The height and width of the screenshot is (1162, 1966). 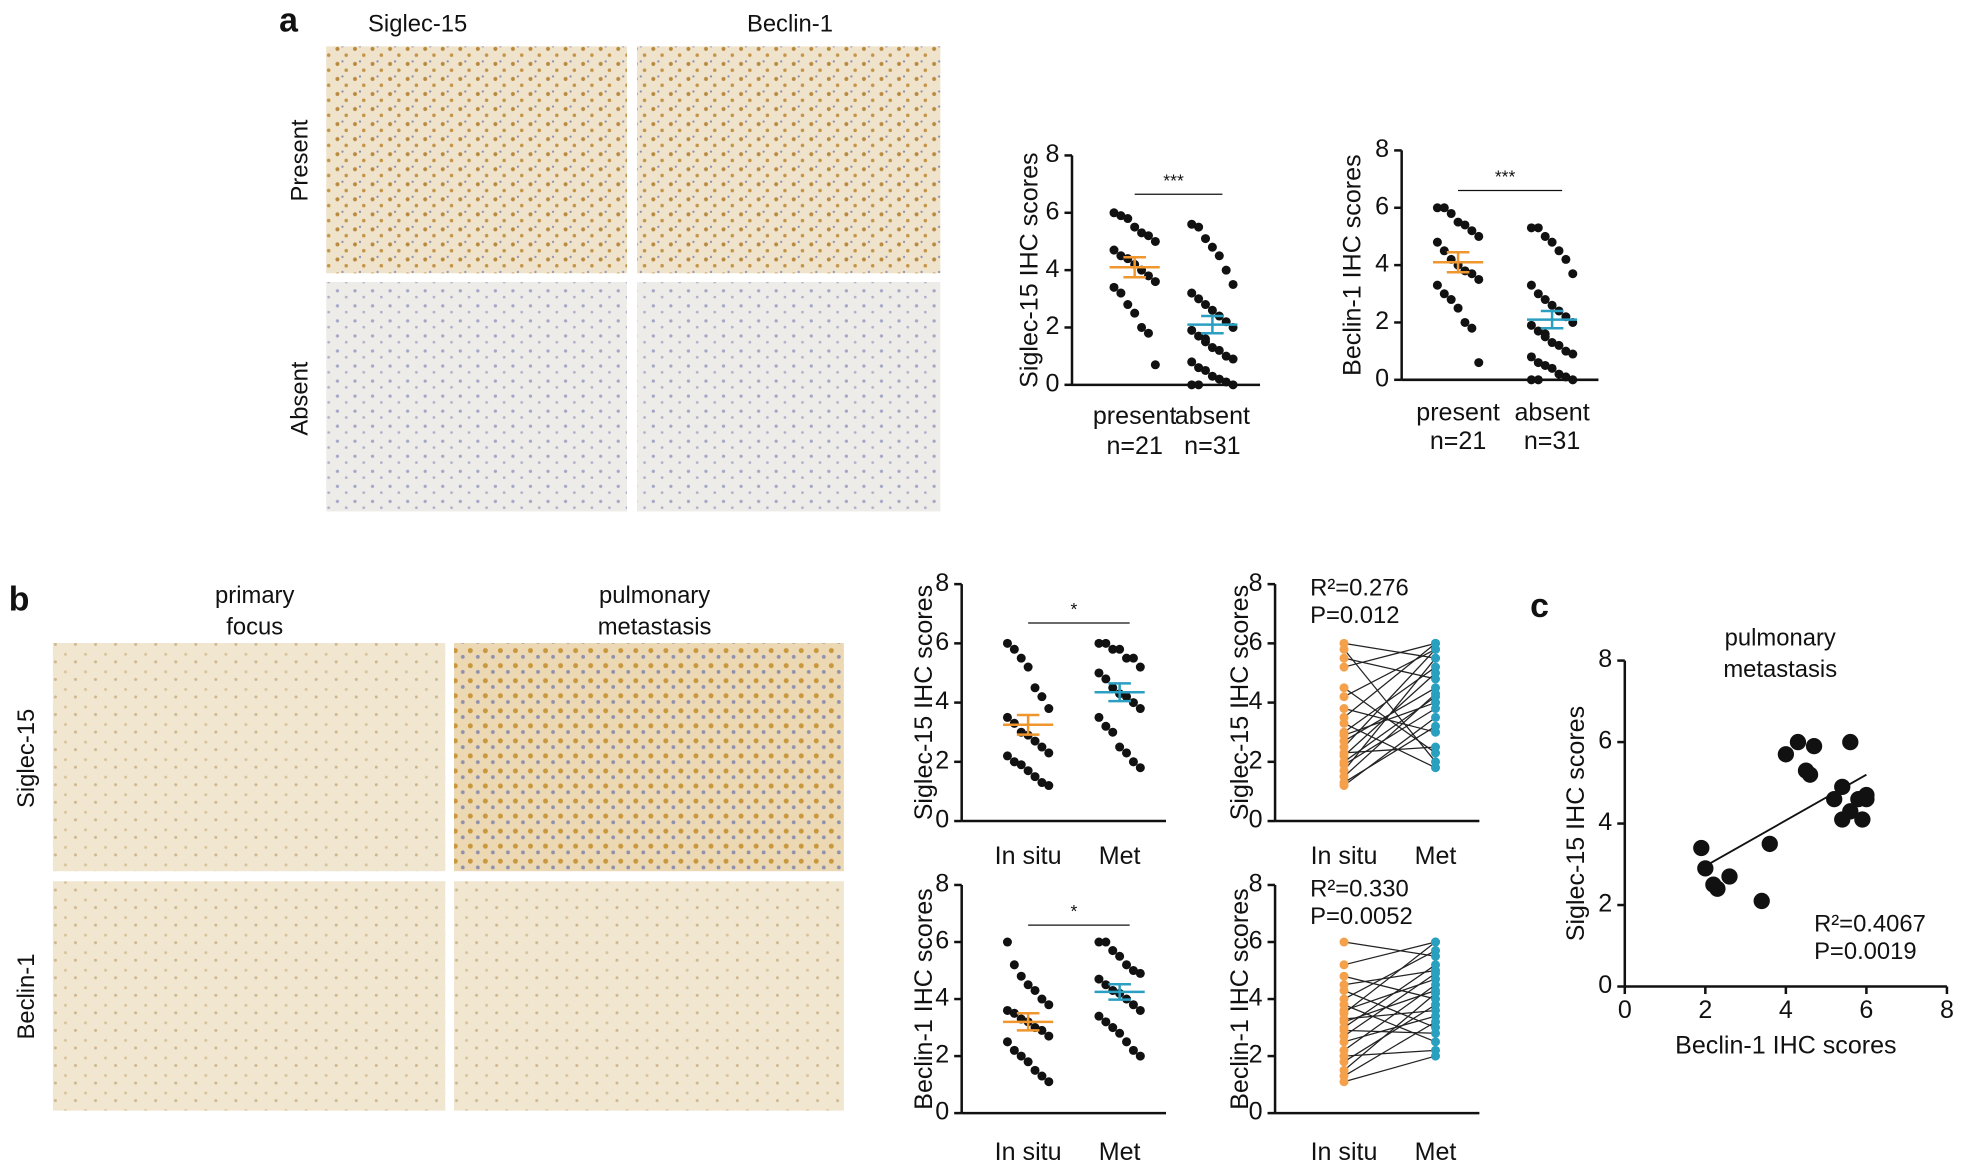 What do you see at coordinates (26, 997) in the screenshot?
I see `row-label: Beclin-1` at bounding box center [26, 997].